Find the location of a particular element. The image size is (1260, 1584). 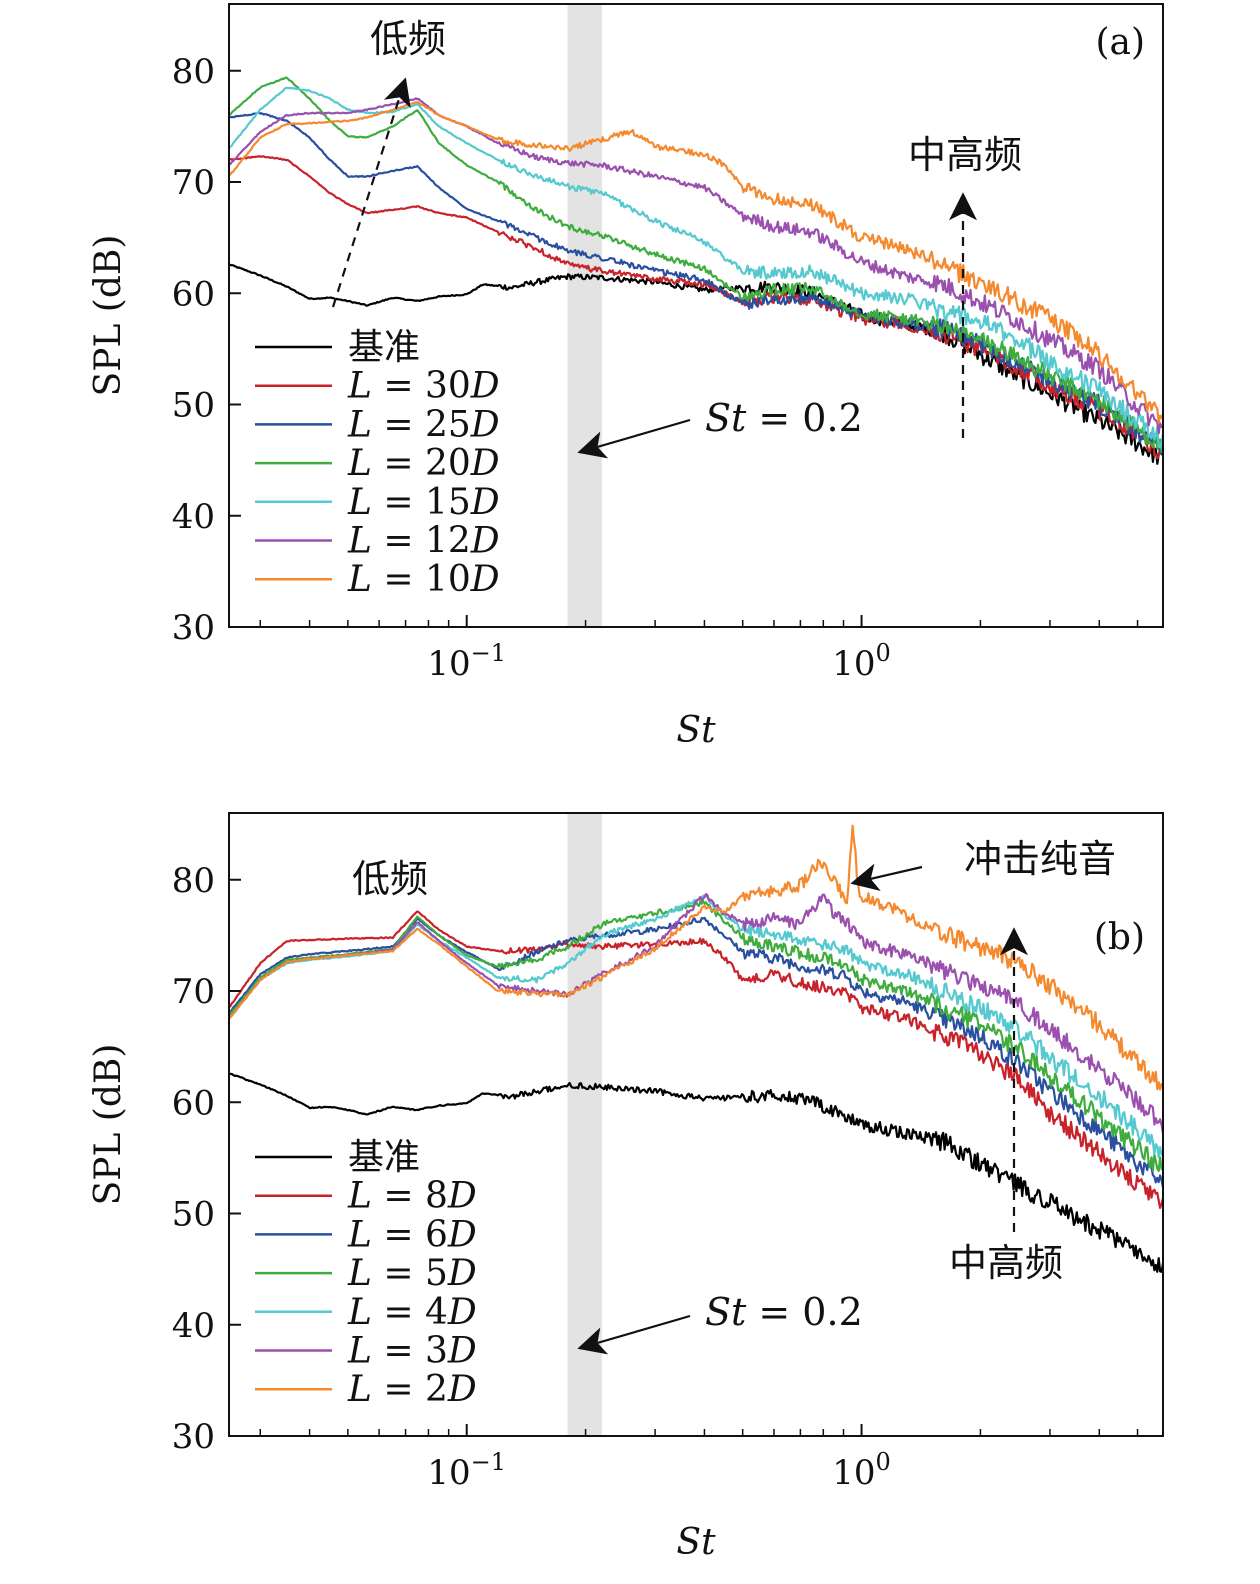

legend: 基准L = 8DL = 6DL = 5DL = 4DL = 3DL = 2D is located at coordinates (366, 1273).